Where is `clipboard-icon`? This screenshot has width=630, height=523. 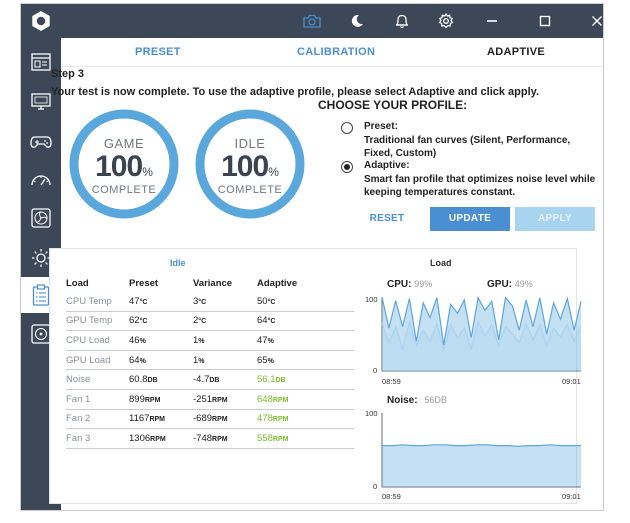 clipboard-icon is located at coordinates (41, 295).